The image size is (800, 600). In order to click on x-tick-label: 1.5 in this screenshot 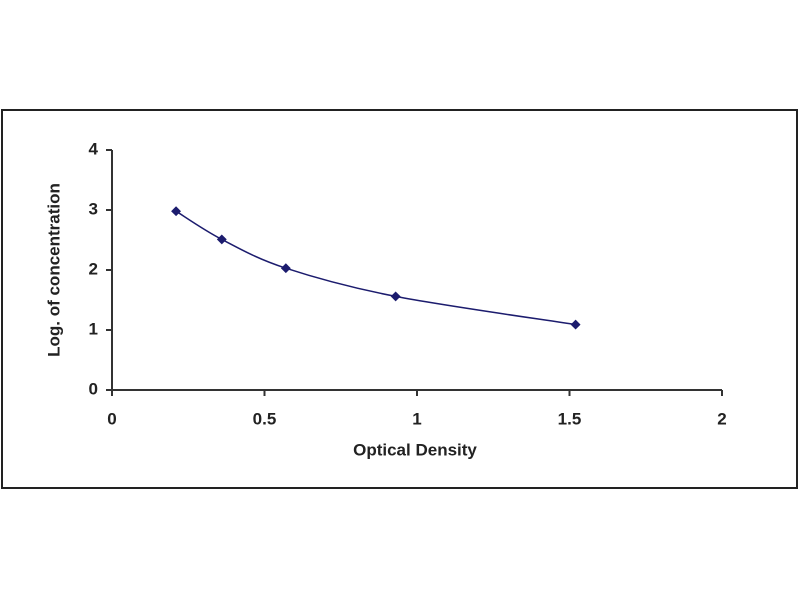, I will do `click(570, 418)`.